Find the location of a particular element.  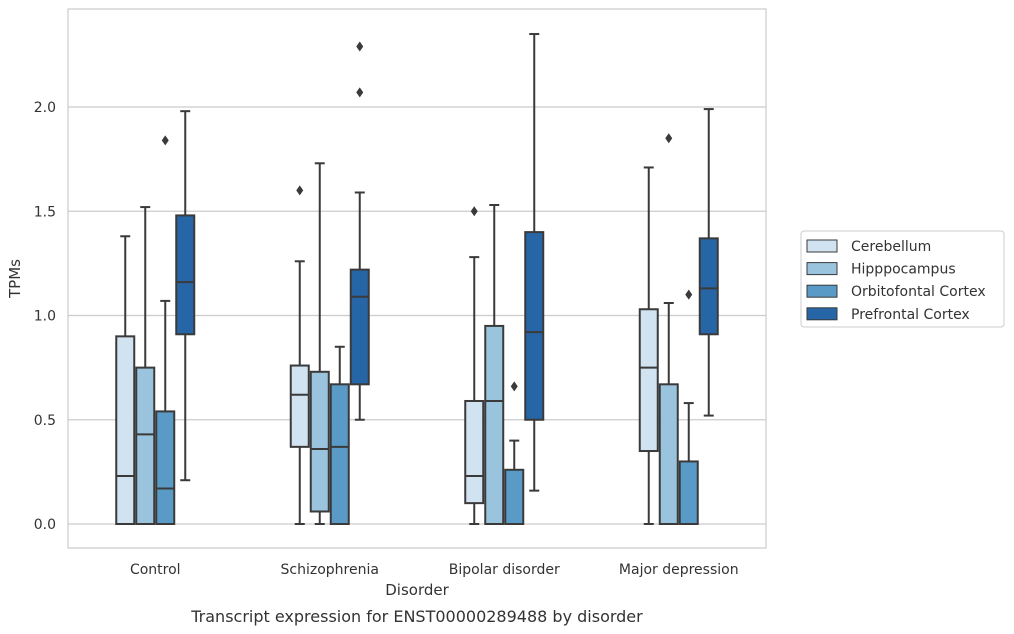

y-axis-label: TPMs is located at coordinates (15, 279).